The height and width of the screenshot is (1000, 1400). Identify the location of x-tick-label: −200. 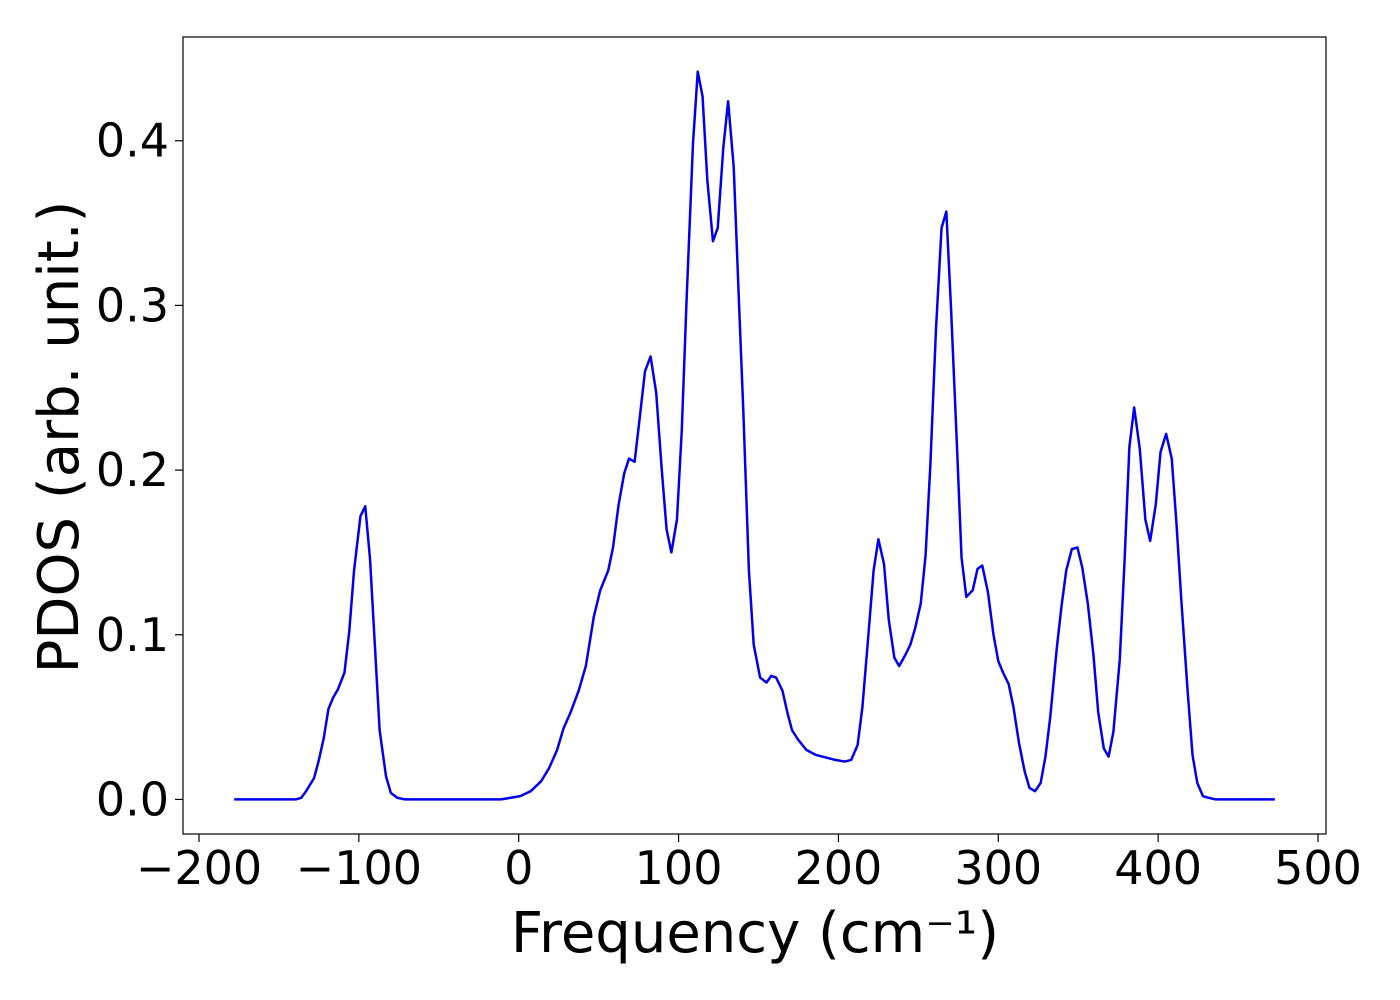
(199, 868).